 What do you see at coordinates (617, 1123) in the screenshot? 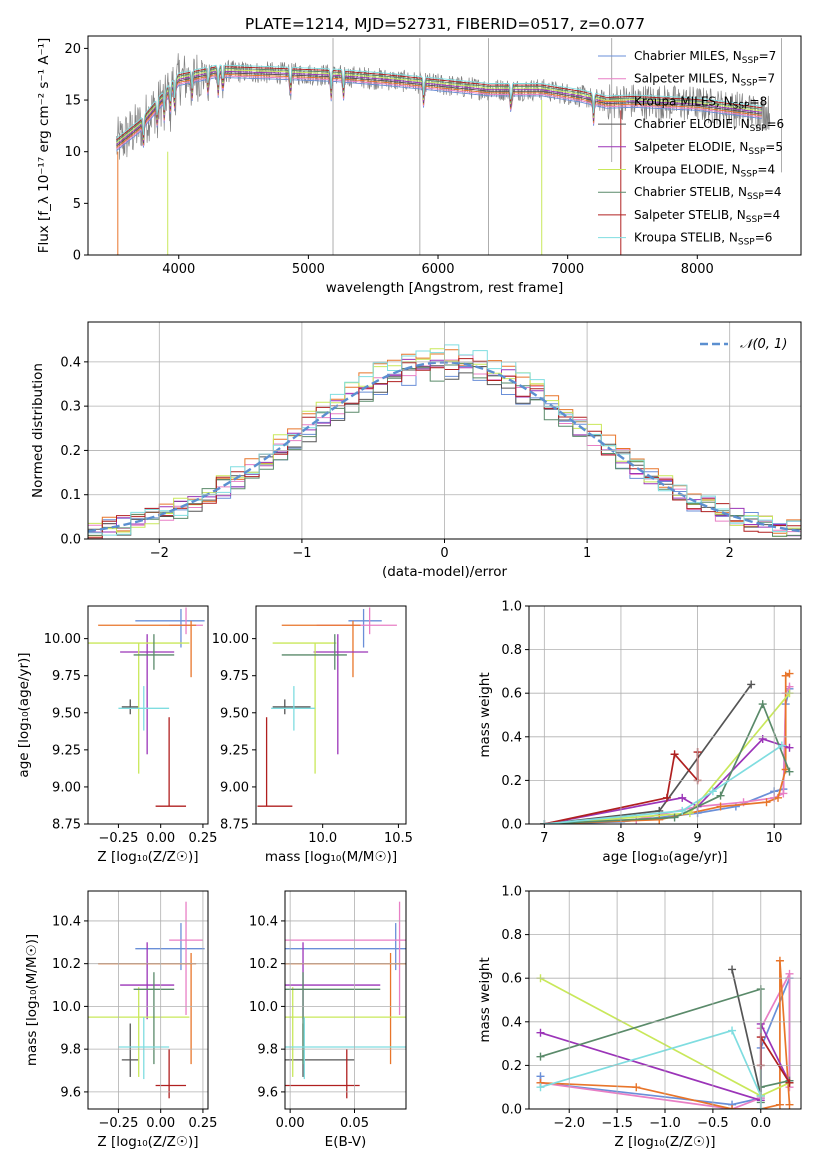
I see `x-tick-label: −1.5` at bounding box center [617, 1123].